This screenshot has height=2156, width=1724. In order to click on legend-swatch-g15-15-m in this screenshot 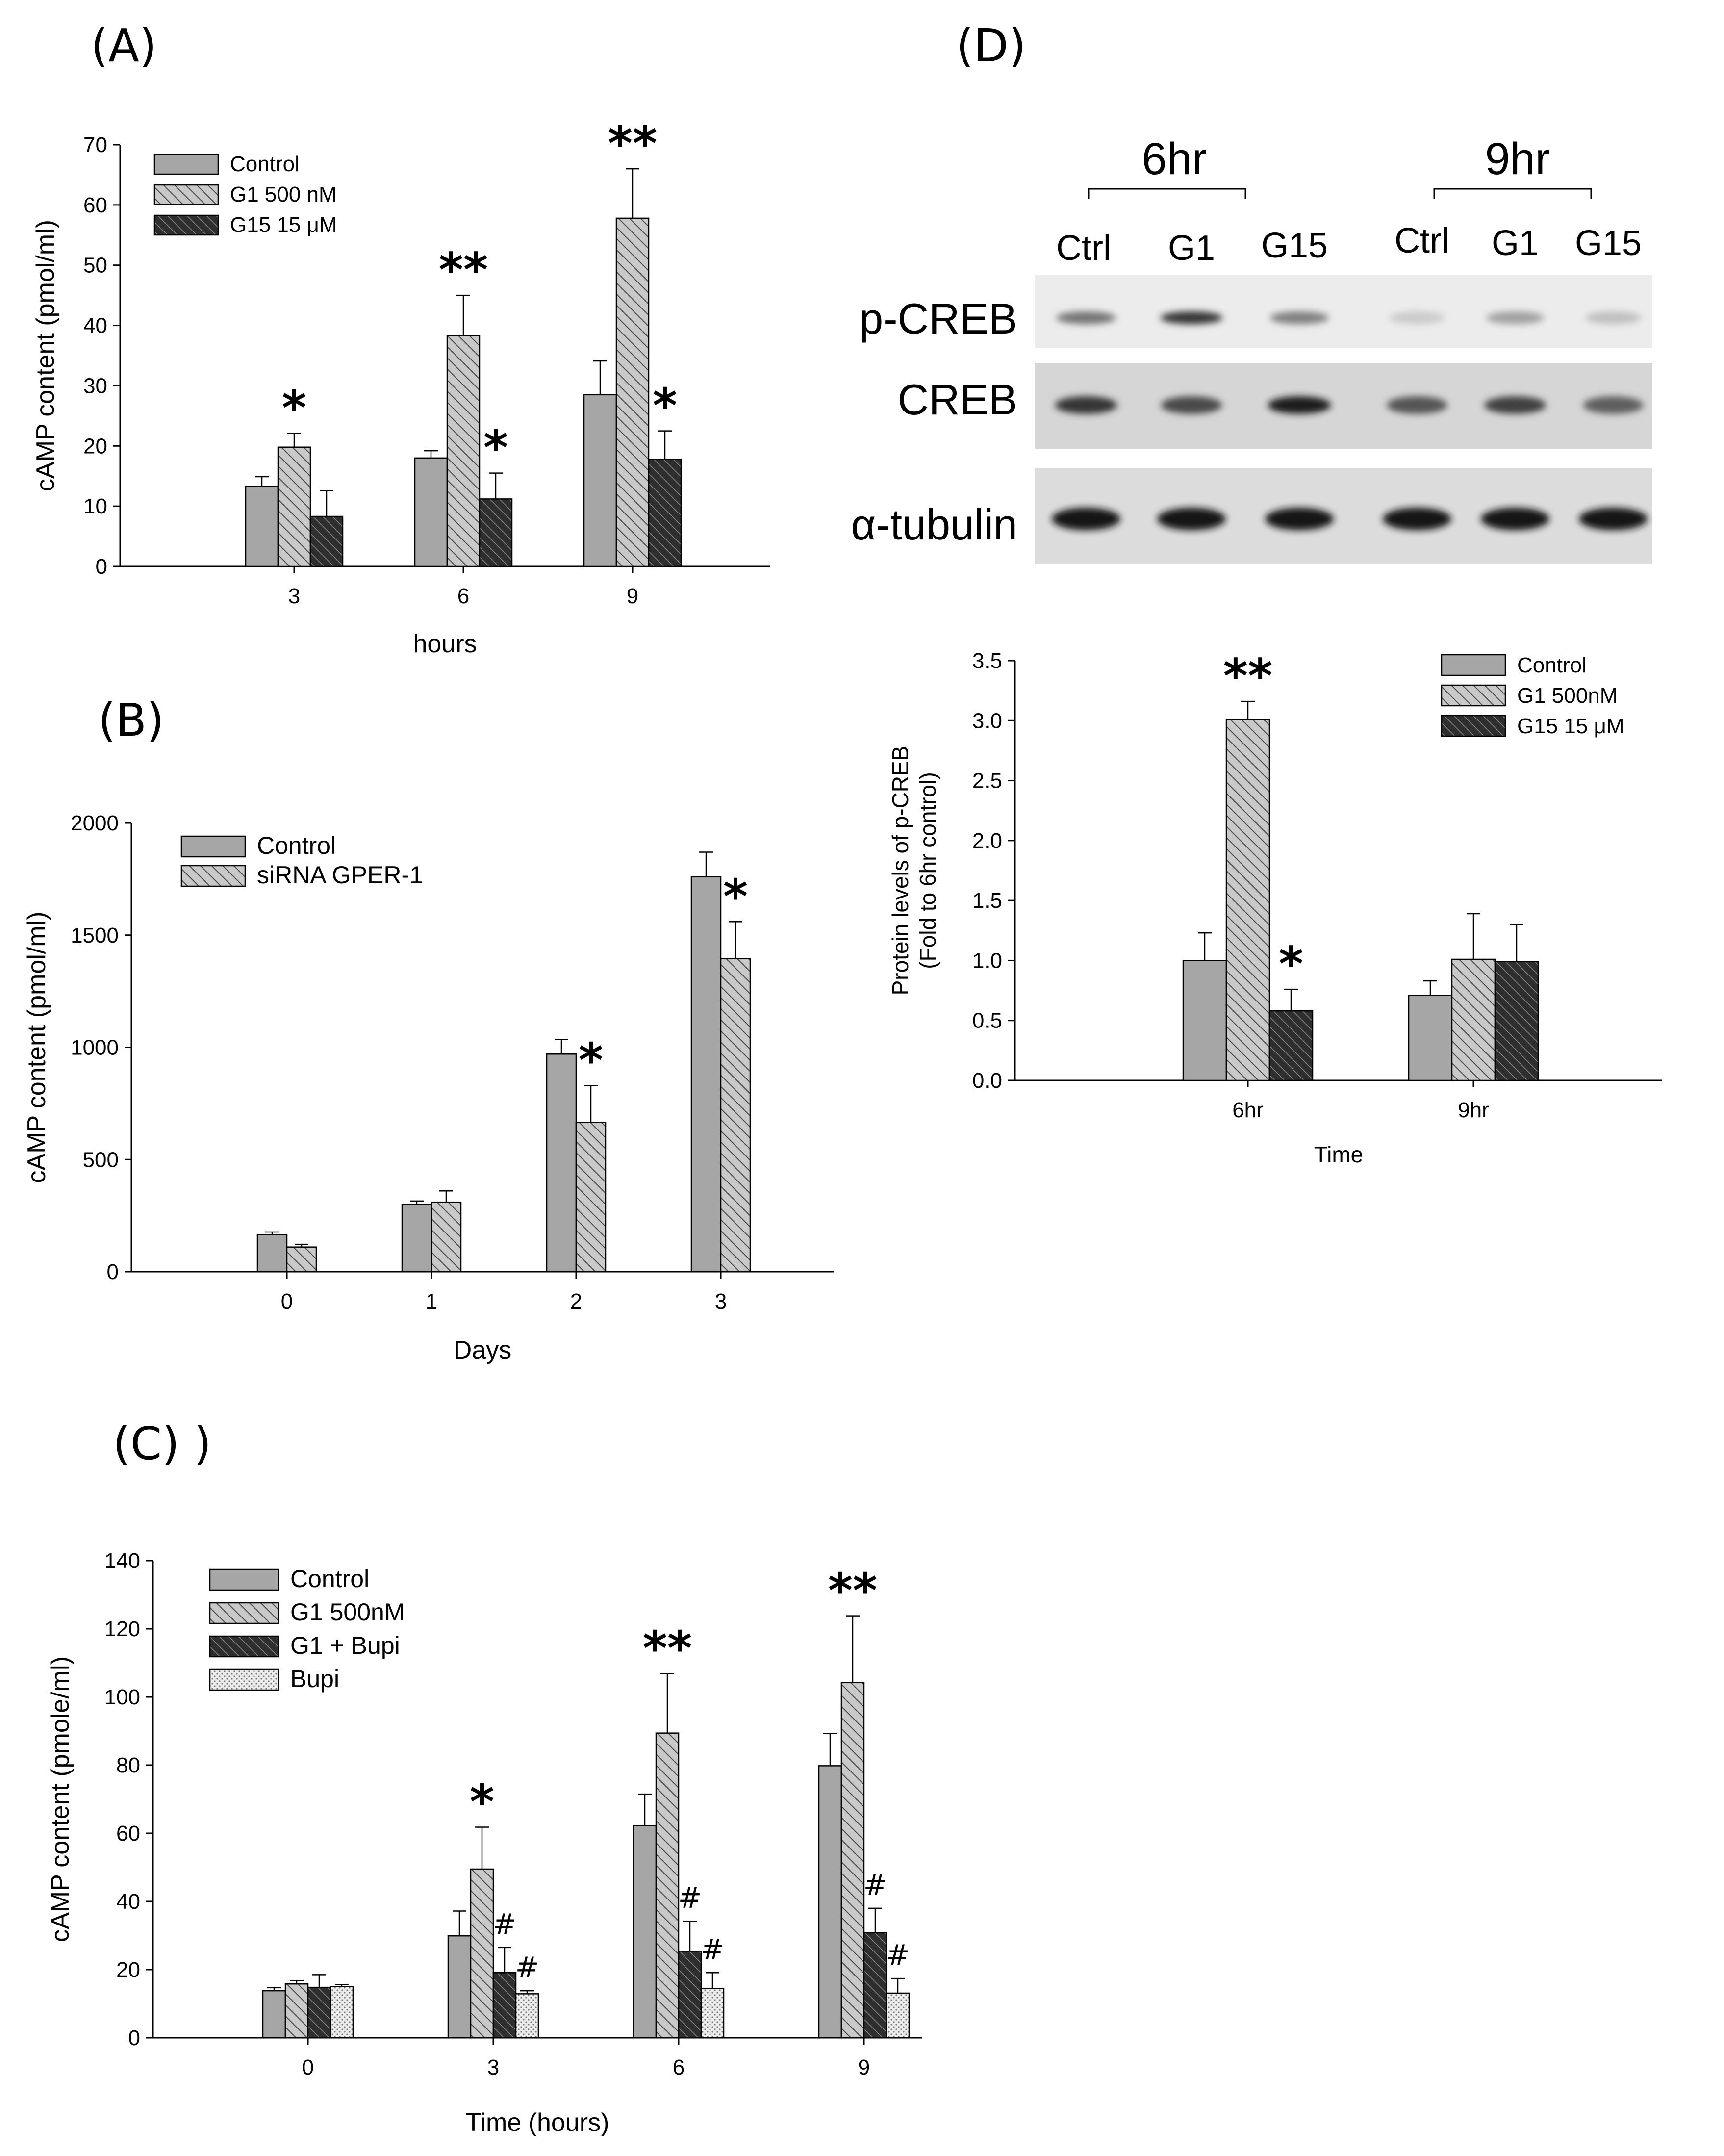, I will do `click(1473, 726)`.